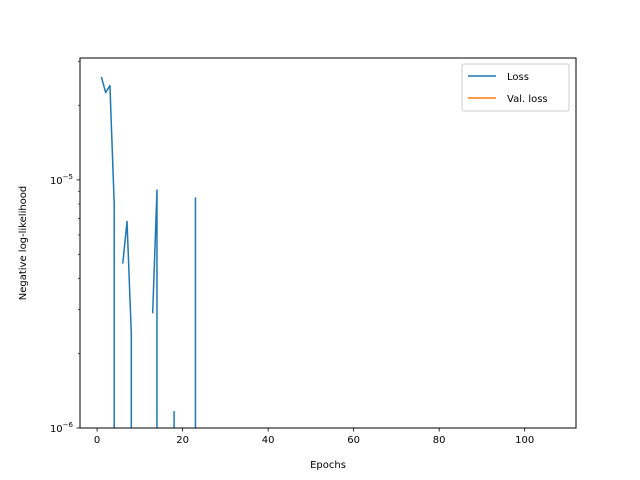  Describe the element at coordinates (23, 243) in the screenshot. I see `y-axis-label: Negative log-likelihood` at that location.